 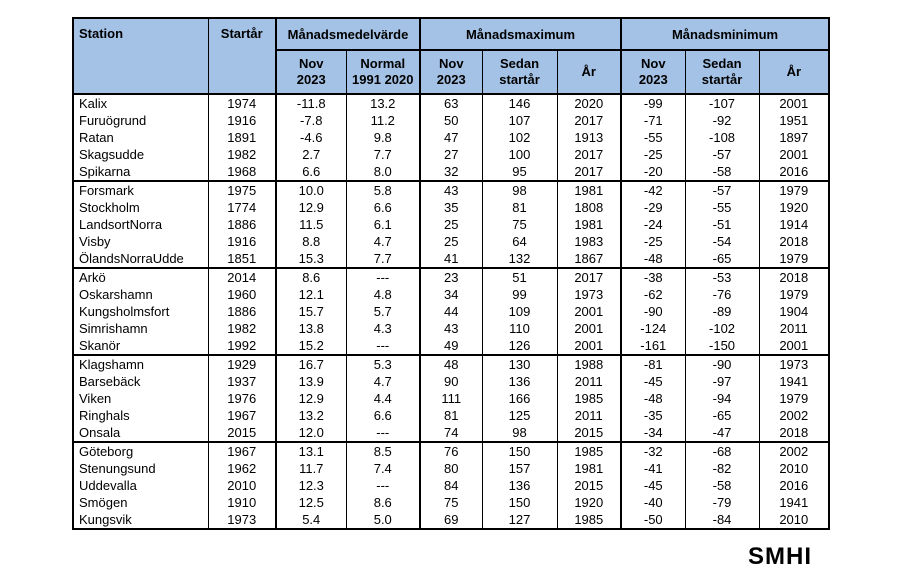 I want to click on value-cell: 1808, so click(x=589, y=207).